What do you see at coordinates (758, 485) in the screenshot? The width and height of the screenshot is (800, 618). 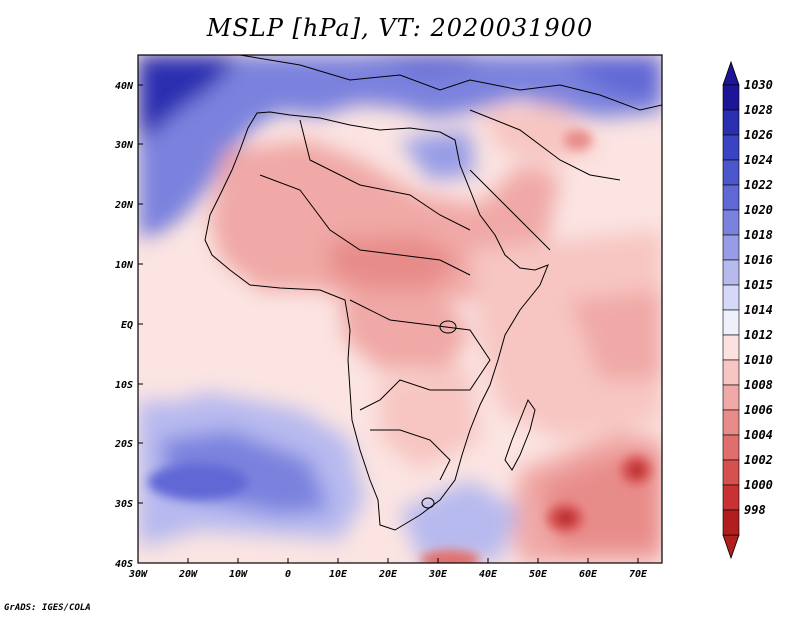 I see `colorbar-label: 1000` at bounding box center [758, 485].